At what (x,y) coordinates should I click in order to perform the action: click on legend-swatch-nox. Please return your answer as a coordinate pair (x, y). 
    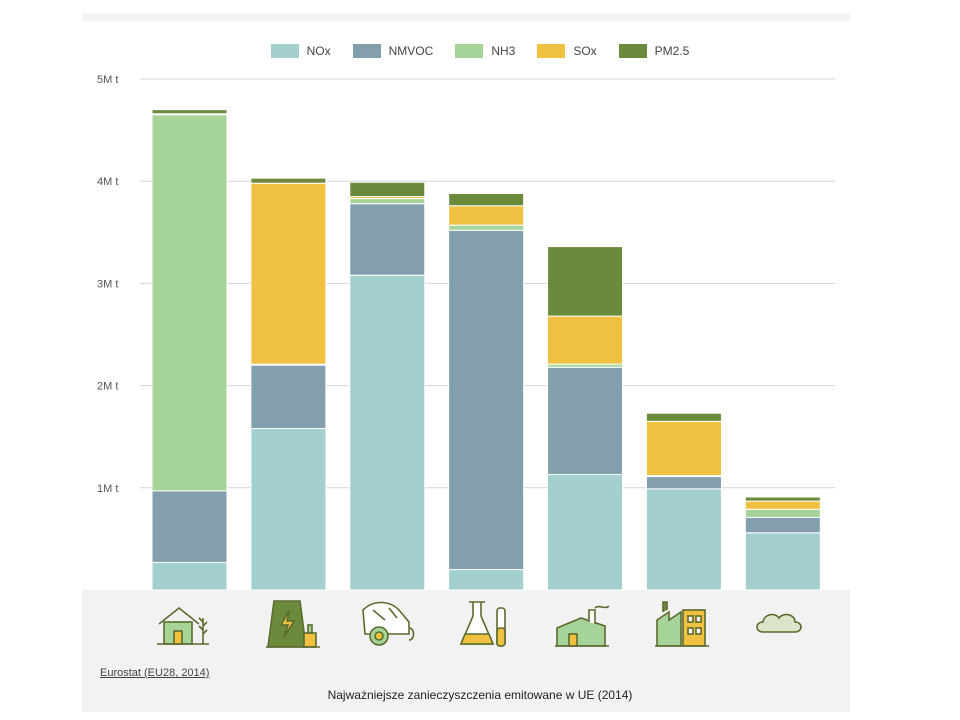
    Looking at the image, I should click on (284, 51).